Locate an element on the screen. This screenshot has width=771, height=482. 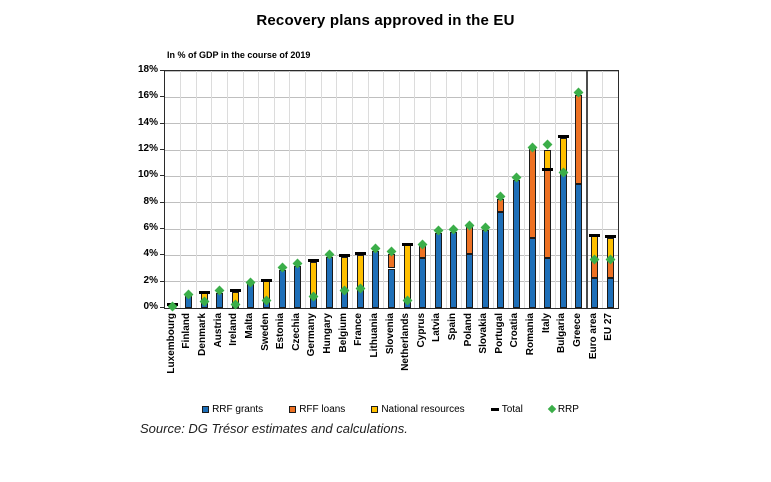
y-axis-tick-label: 2% is located at coordinates (150, 280).